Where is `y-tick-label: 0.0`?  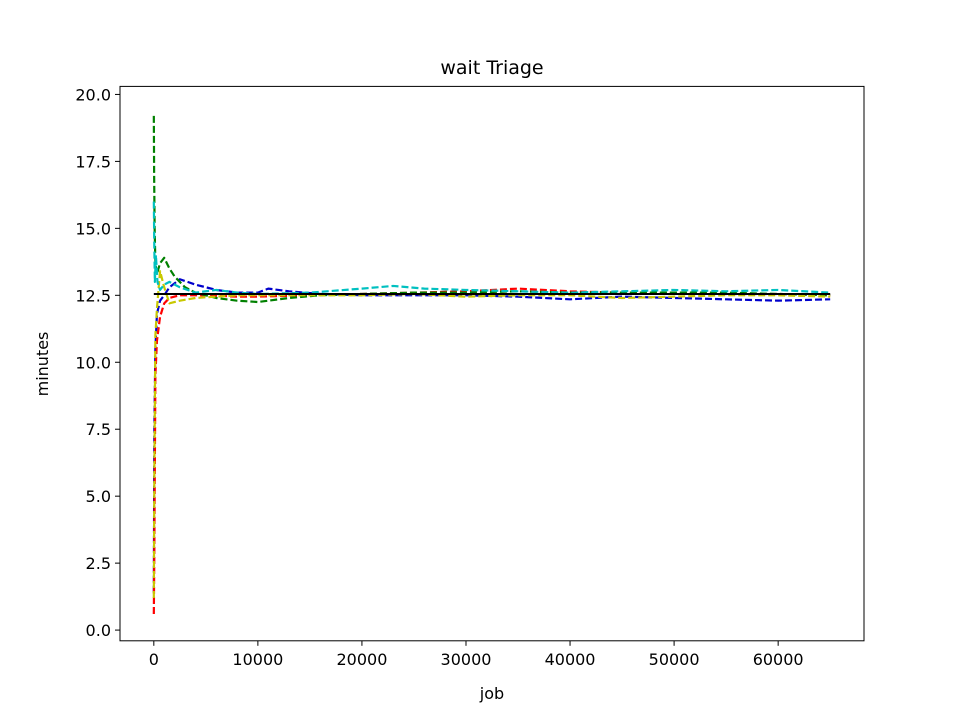 y-tick-label: 0.0 is located at coordinates (98, 630).